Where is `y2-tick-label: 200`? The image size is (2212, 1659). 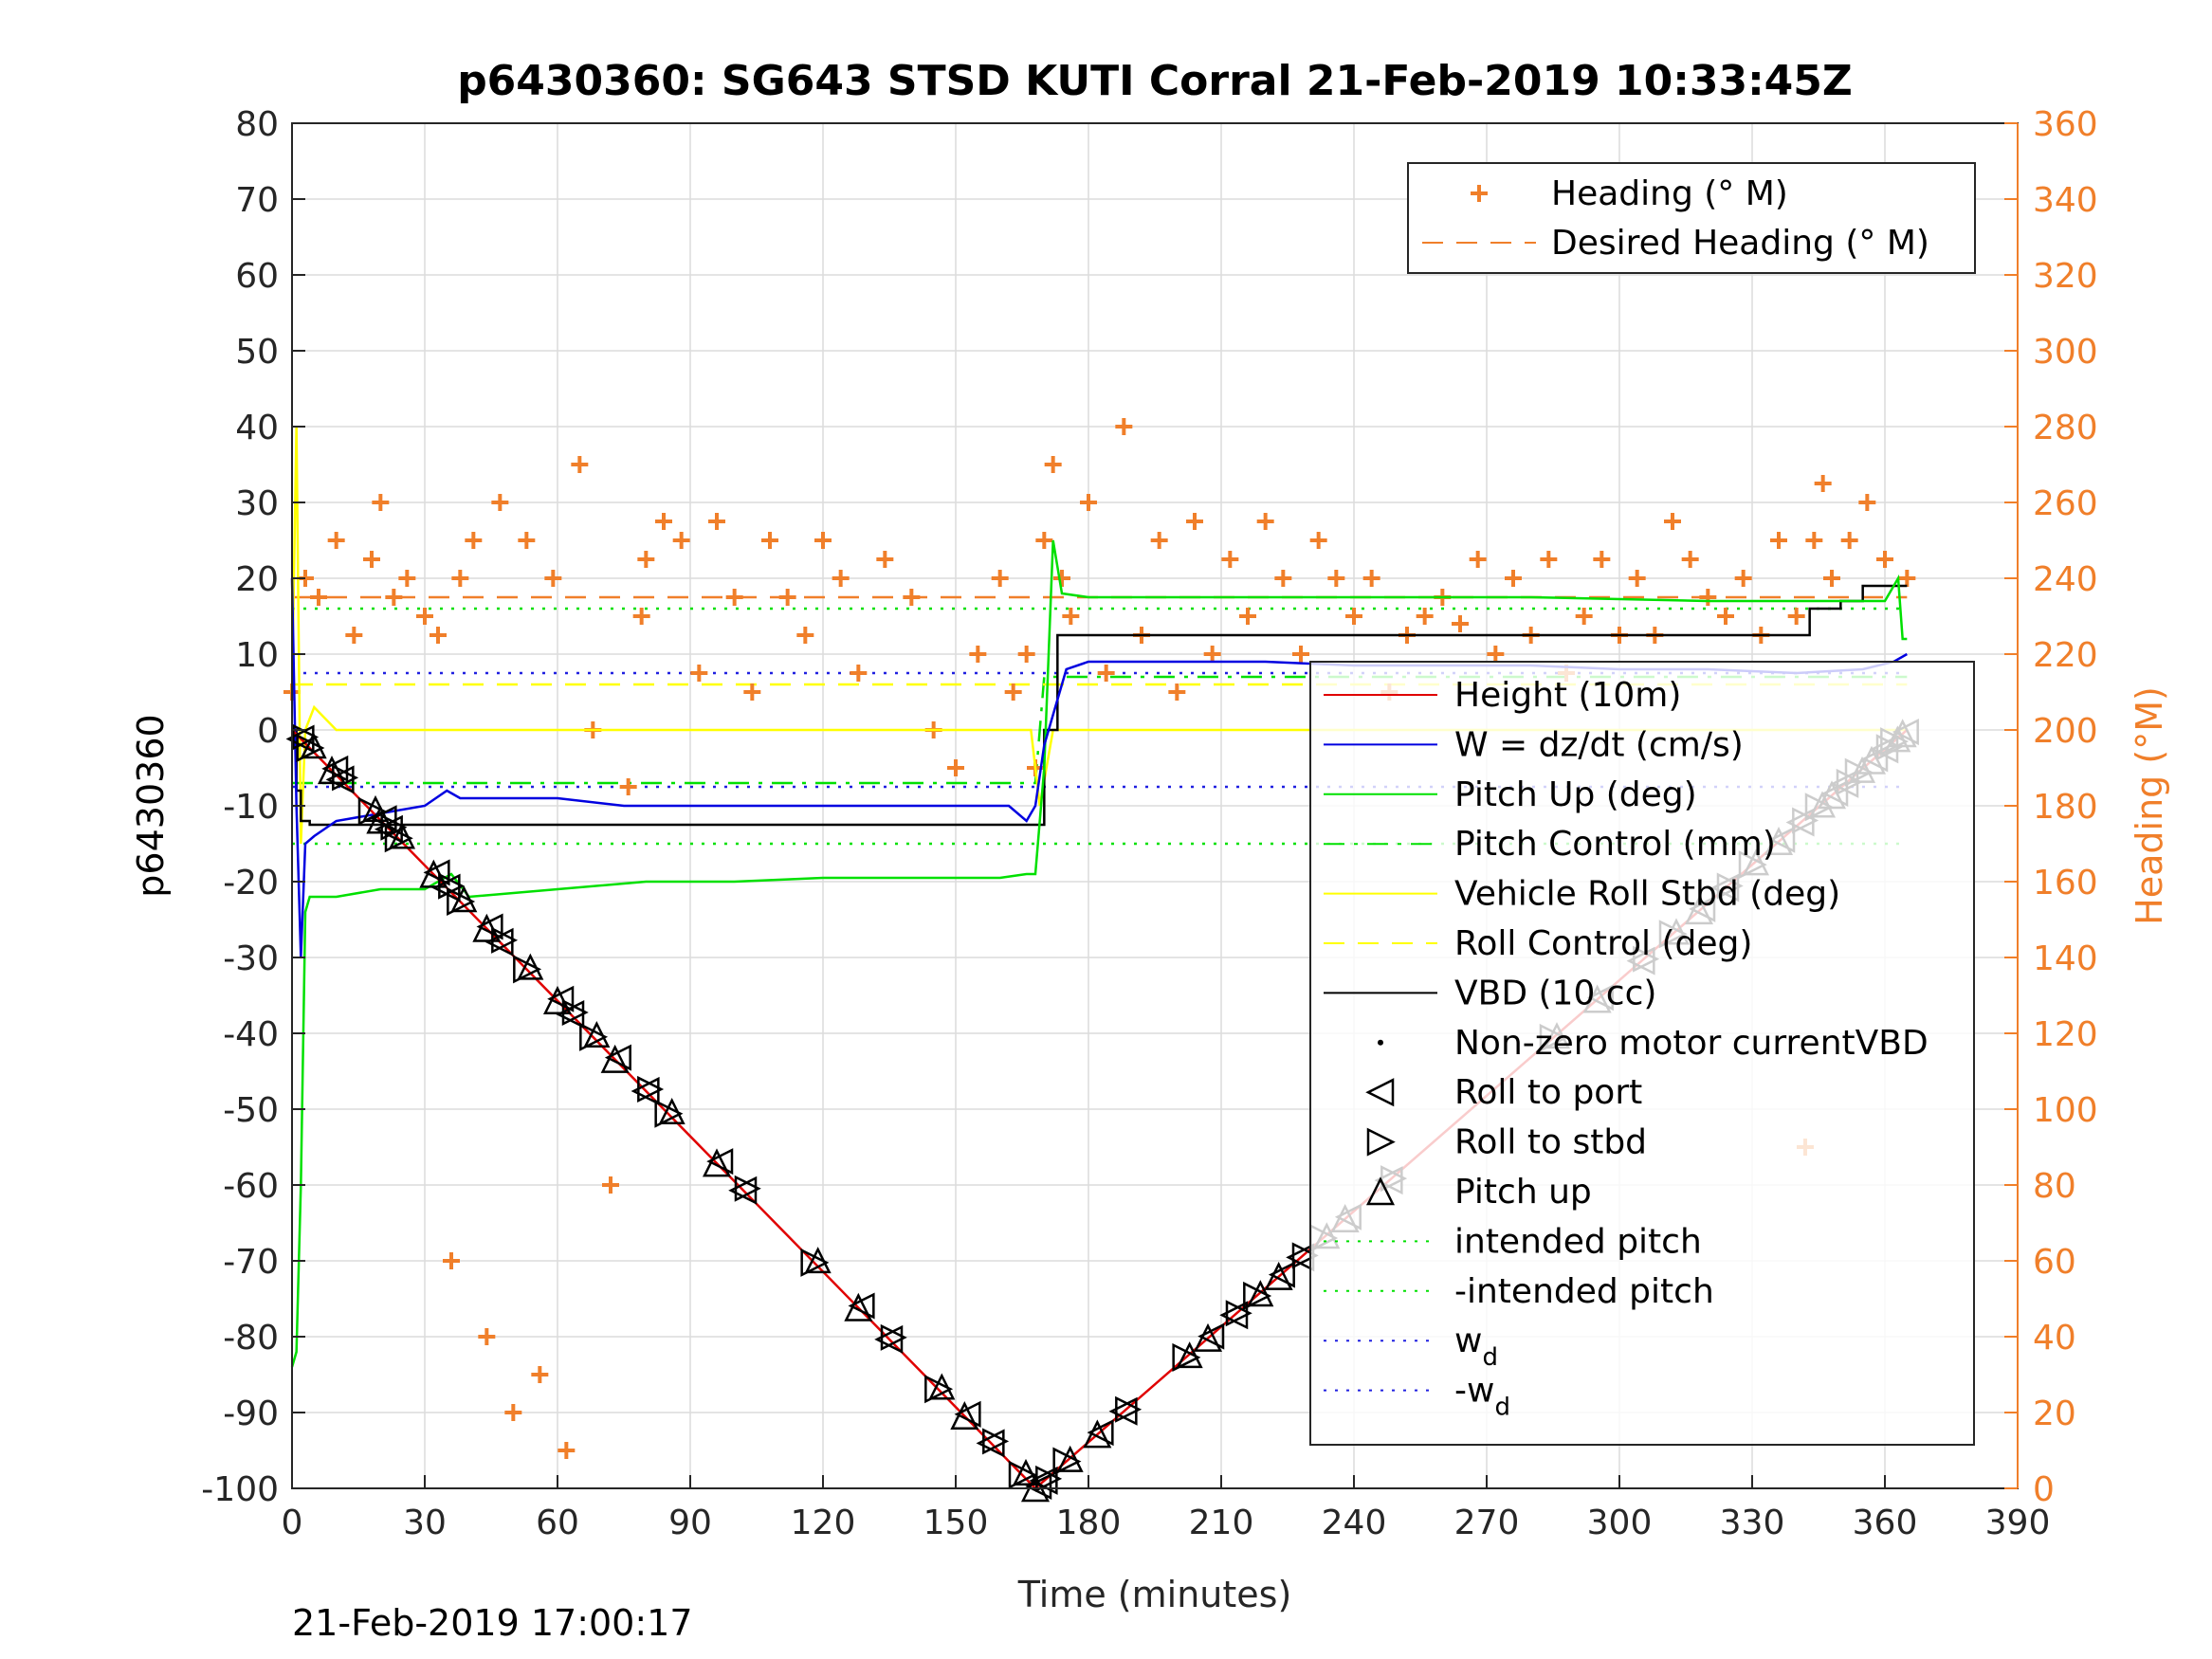 y2-tick-label: 200 is located at coordinates (2065, 731).